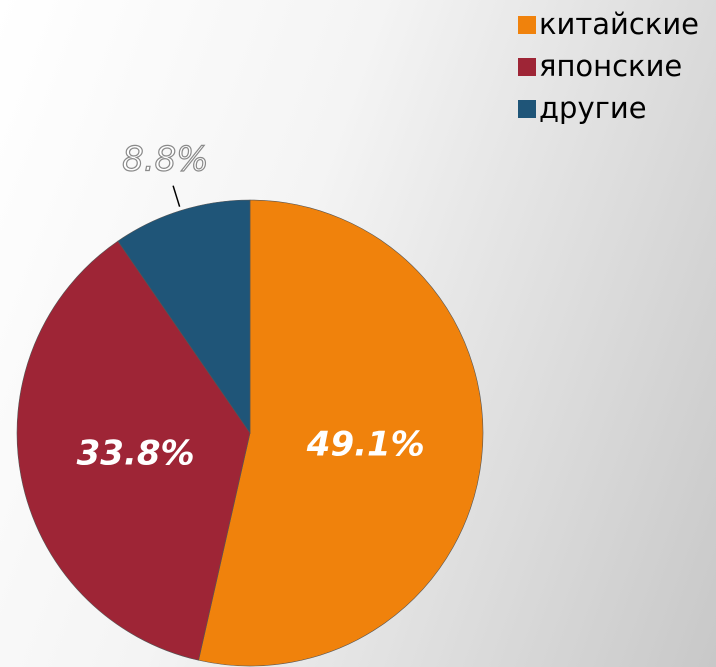 The image size is (716, 667). I want to click on legend-text: японские, so click(610, 66).